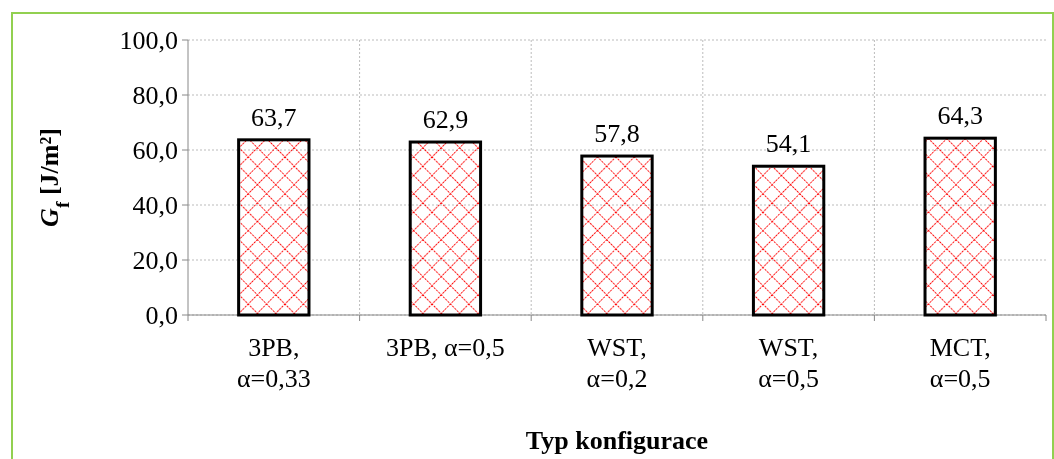  Describe the element at coordinates (788, 144) in the screenshot. I see `data-label: 54,1` at that location.